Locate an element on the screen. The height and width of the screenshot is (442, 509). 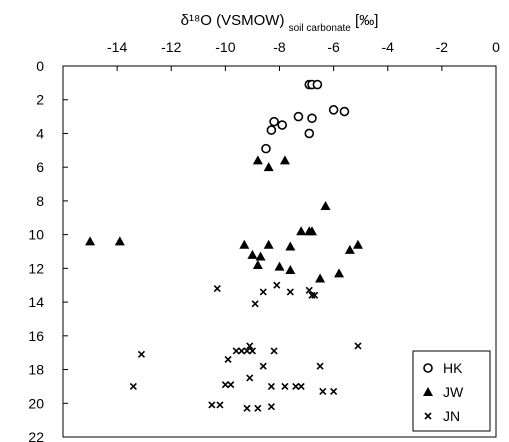
legend-label-hk: HK is located at coordinates (453, 368).